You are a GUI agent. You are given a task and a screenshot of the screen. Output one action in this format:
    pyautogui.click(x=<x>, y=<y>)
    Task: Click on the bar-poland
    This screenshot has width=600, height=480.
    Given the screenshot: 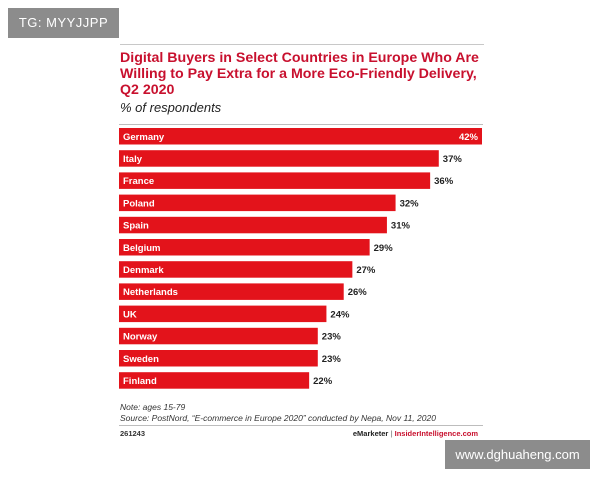 What is the action you would take?
    pyautogui.click(x=257, y=203)
    